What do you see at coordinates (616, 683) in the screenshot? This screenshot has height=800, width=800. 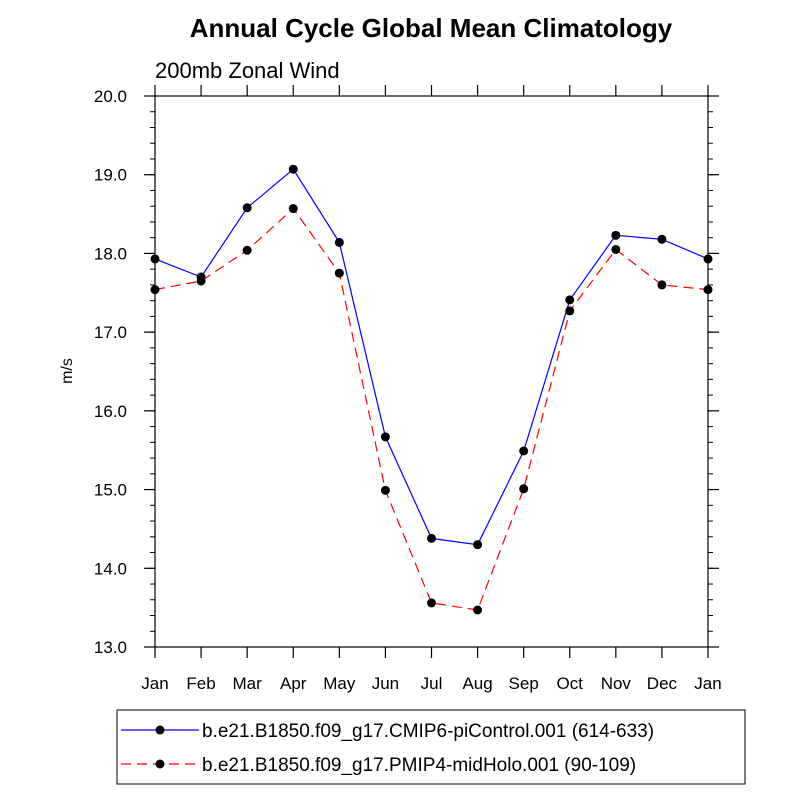 I see `x-tick-label: Nov` at bounding box center [616, 683].